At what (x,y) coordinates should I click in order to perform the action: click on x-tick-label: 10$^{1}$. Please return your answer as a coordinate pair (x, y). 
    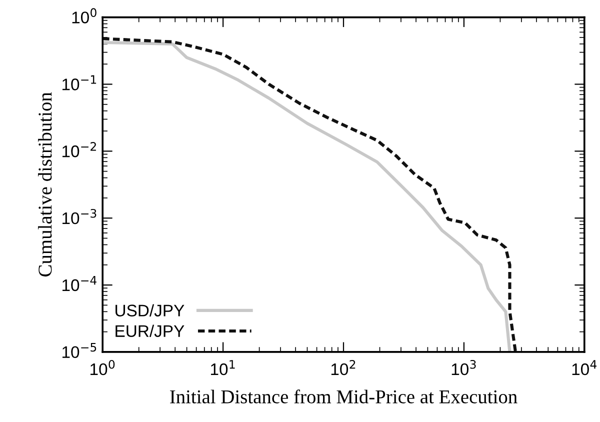
    Looking at the image, I should click on (222, 368).